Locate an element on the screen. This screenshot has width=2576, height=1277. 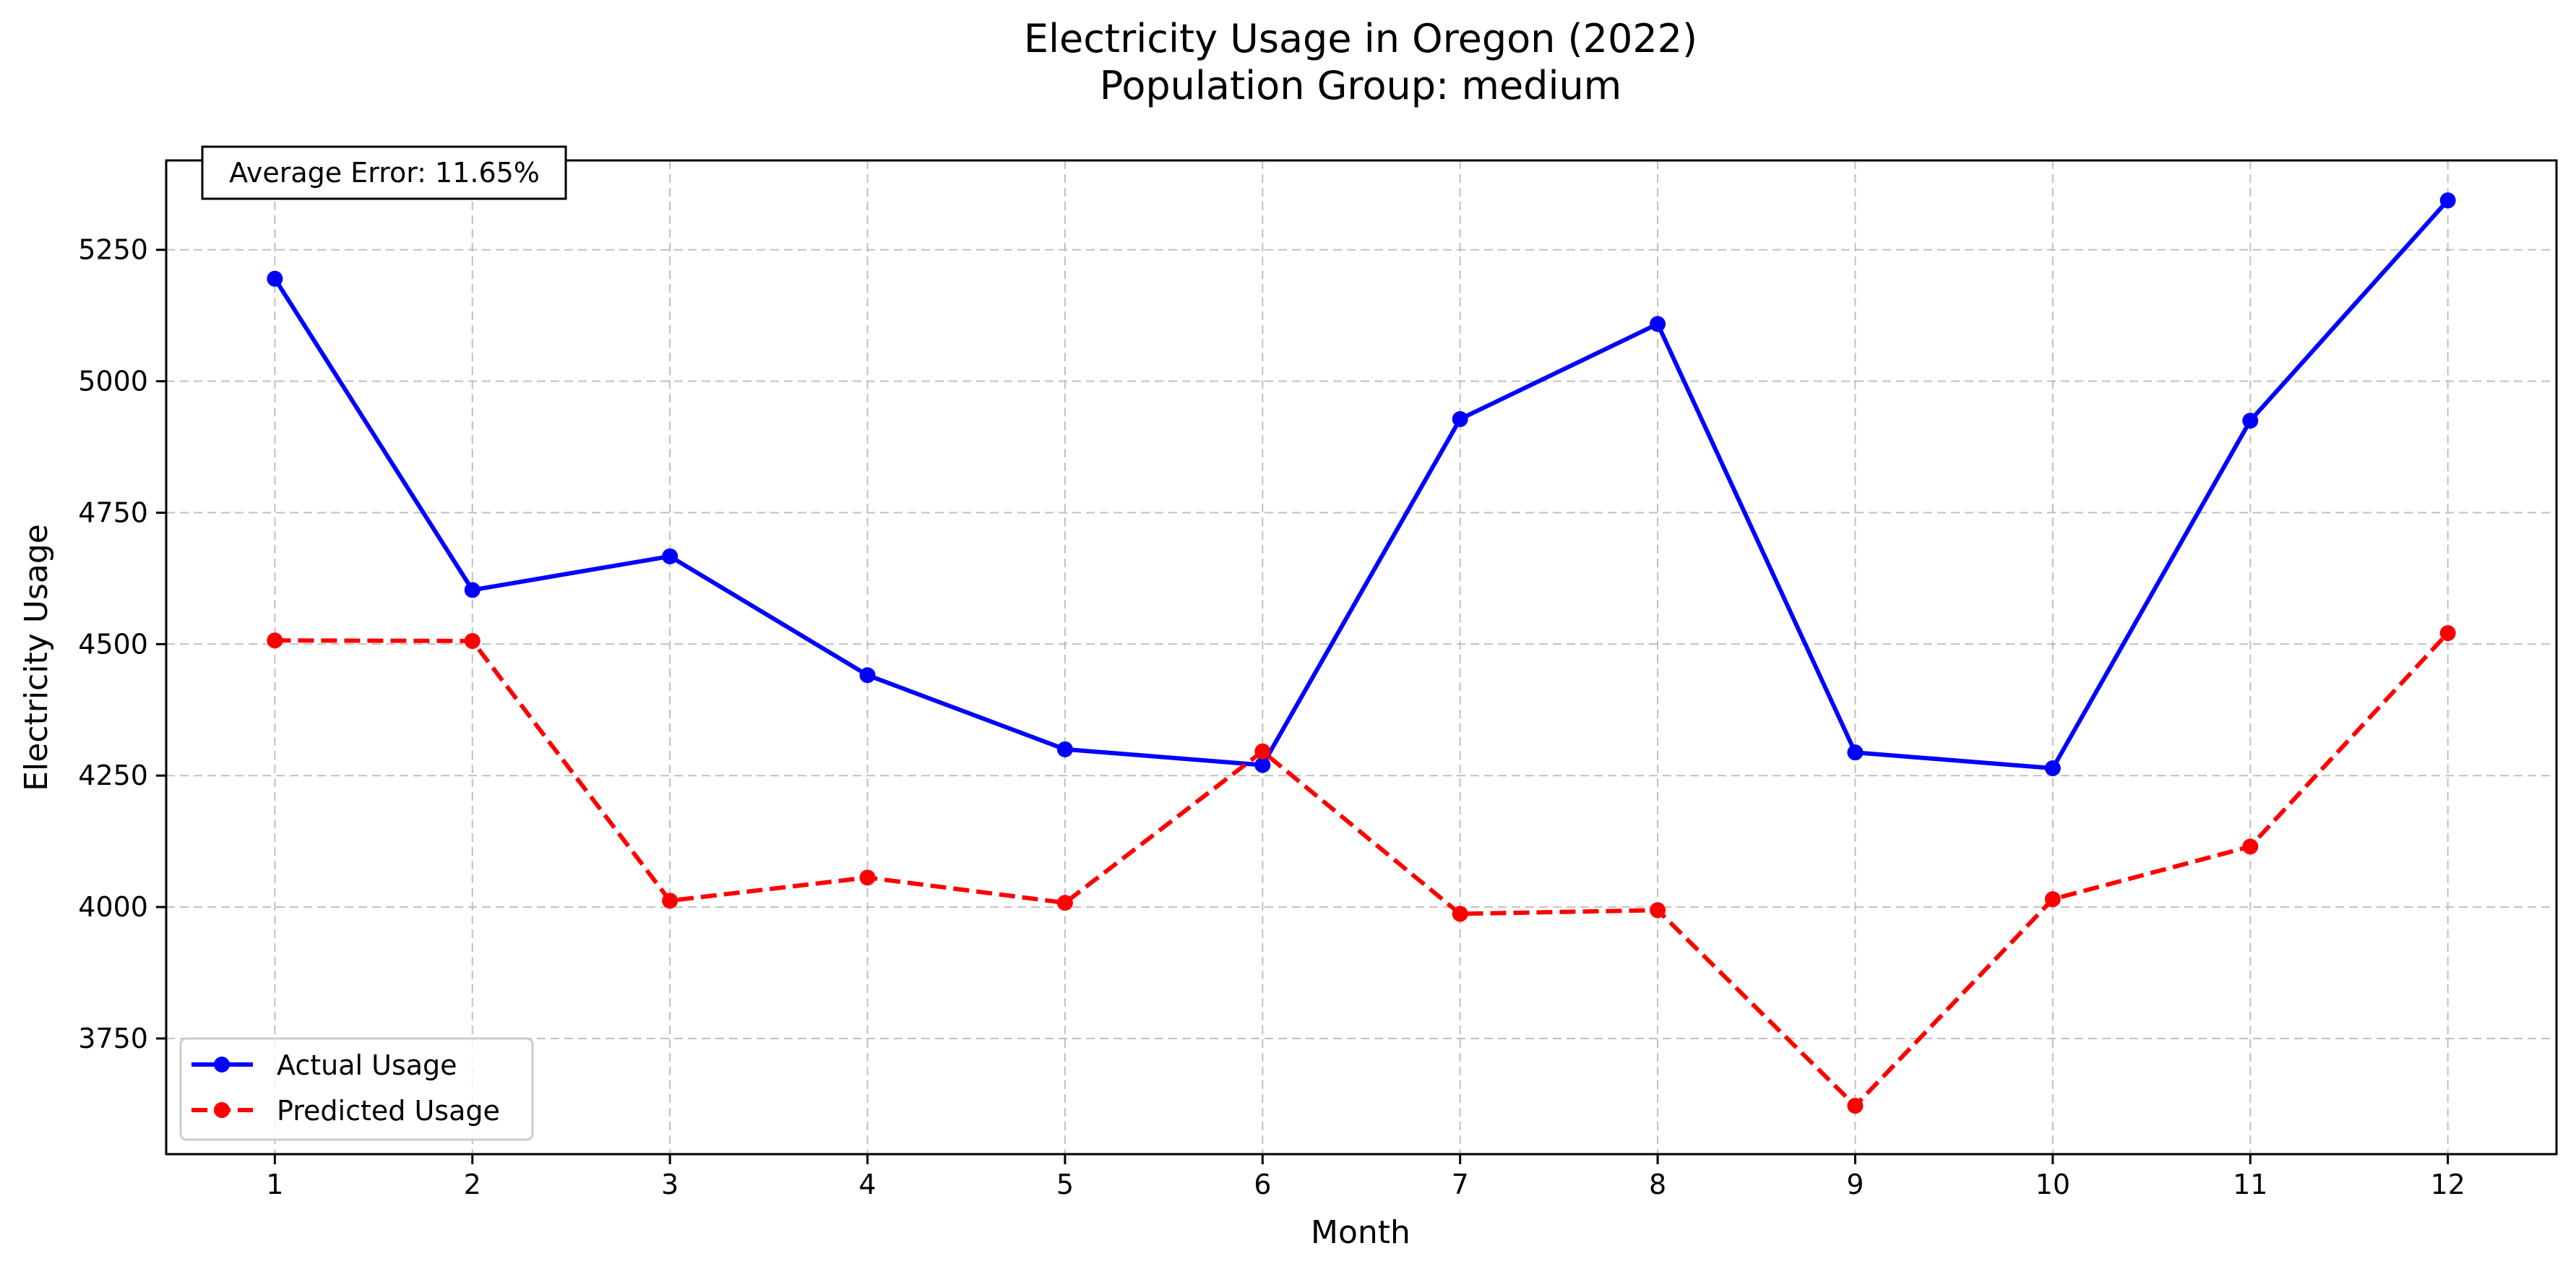
y-axis-ticks: 3750 4000 4250 4500 4750 5000 5250 is located at coordinates (122, 644).